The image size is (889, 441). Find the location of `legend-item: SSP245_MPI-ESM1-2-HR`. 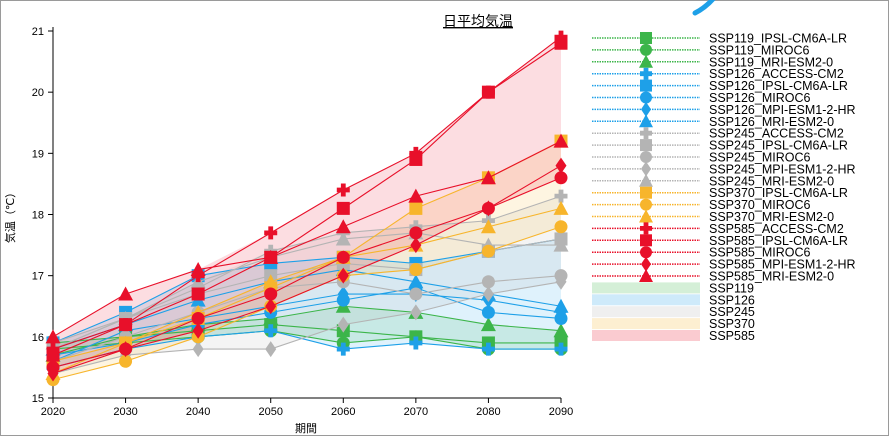

legend-item: SSP245_MPI-ESM1-2-HR is located at coordinates (724, 169).